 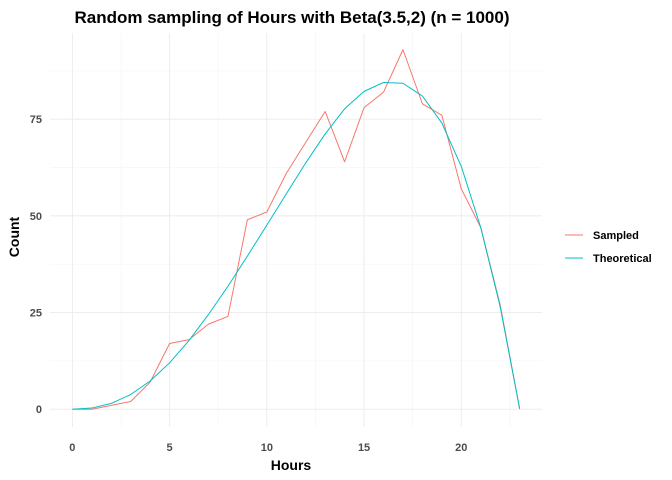 What do you see at coordinates (291, 465) in the screenshot?
I see `x-axis-title: Hours` at bounding box center [291, 465].